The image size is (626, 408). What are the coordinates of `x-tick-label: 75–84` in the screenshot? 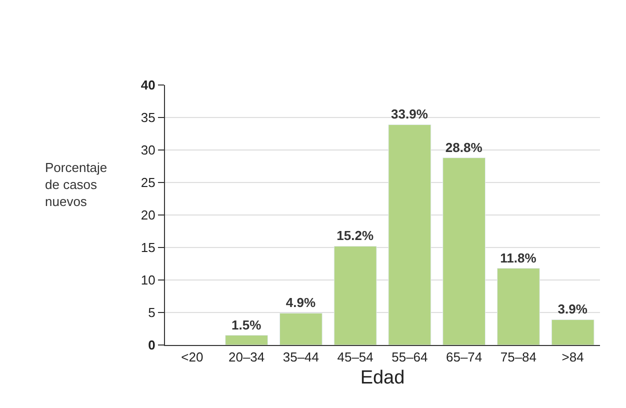 It's located at (518, 357).